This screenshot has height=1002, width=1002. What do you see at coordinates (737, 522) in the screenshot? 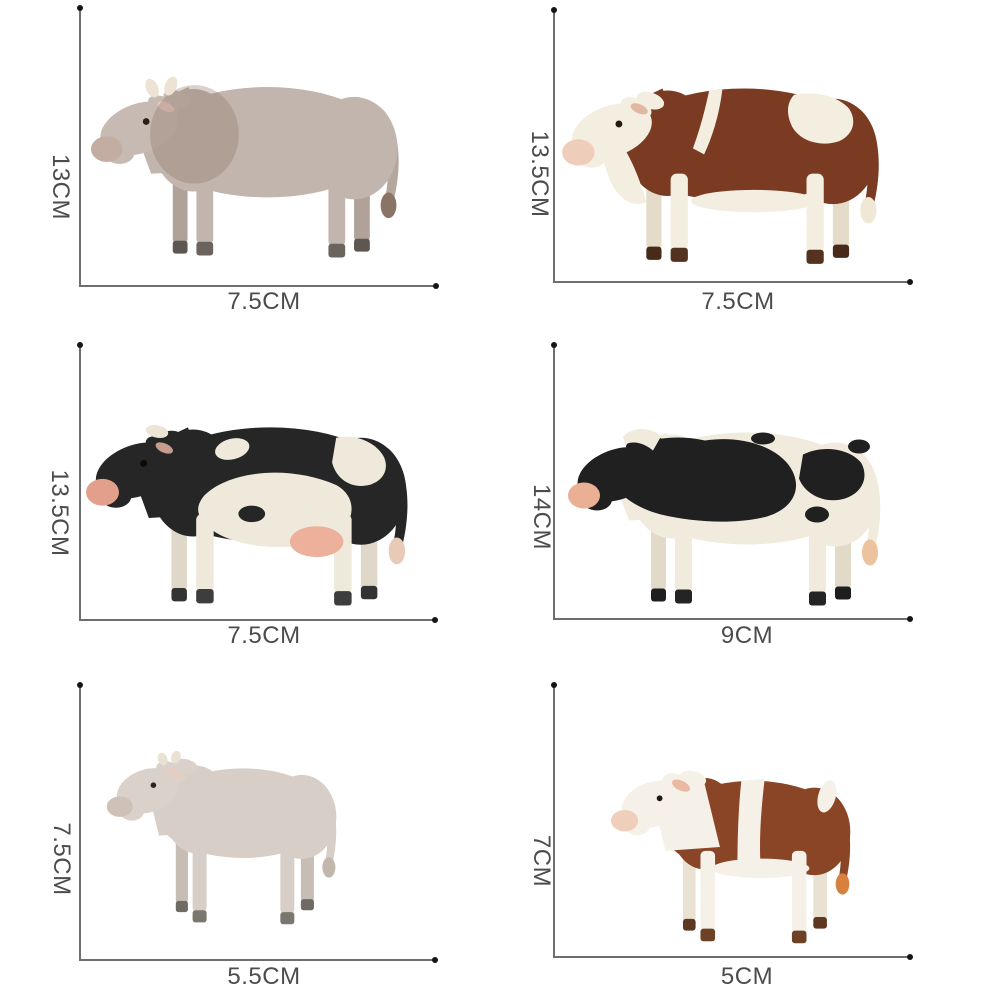
I see `cow-figurine-holstein-bull` at bounding box center [737, 522].